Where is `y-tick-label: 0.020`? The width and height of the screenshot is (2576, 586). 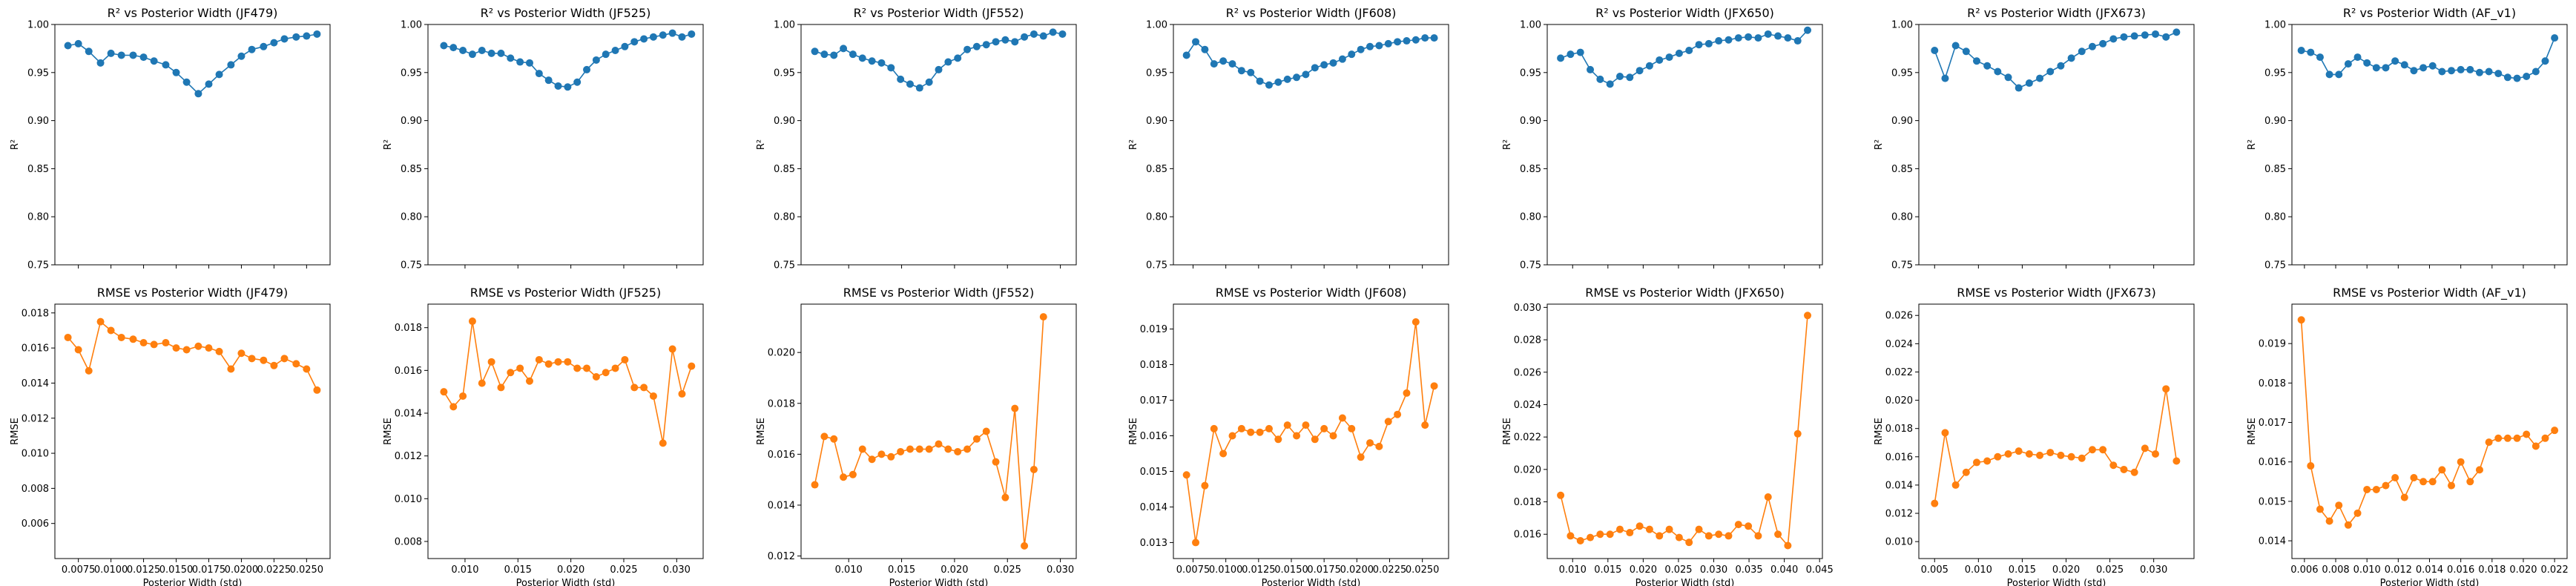
y-tick-label: 0.020 is located at coordinates (1528, 469).